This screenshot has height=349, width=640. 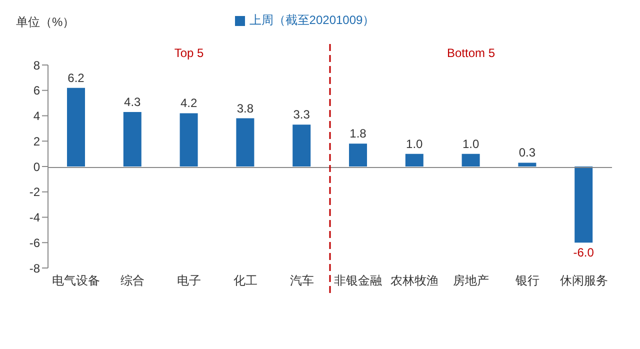 I want to click on data-label: 0.3, so click(x=527, y=153).